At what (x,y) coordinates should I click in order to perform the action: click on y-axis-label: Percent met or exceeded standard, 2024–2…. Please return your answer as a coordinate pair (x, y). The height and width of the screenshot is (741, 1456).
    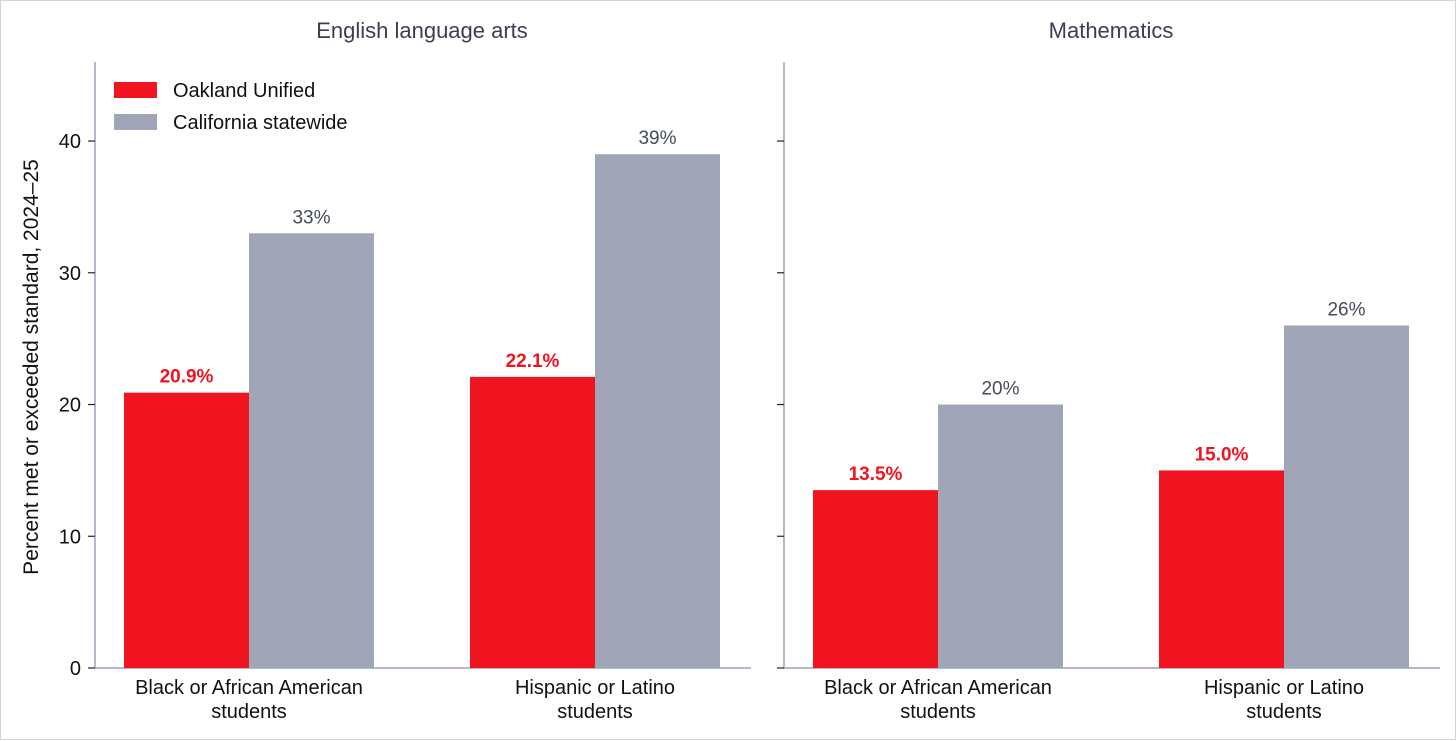
    Looking at the image, I should click on (31, 367).